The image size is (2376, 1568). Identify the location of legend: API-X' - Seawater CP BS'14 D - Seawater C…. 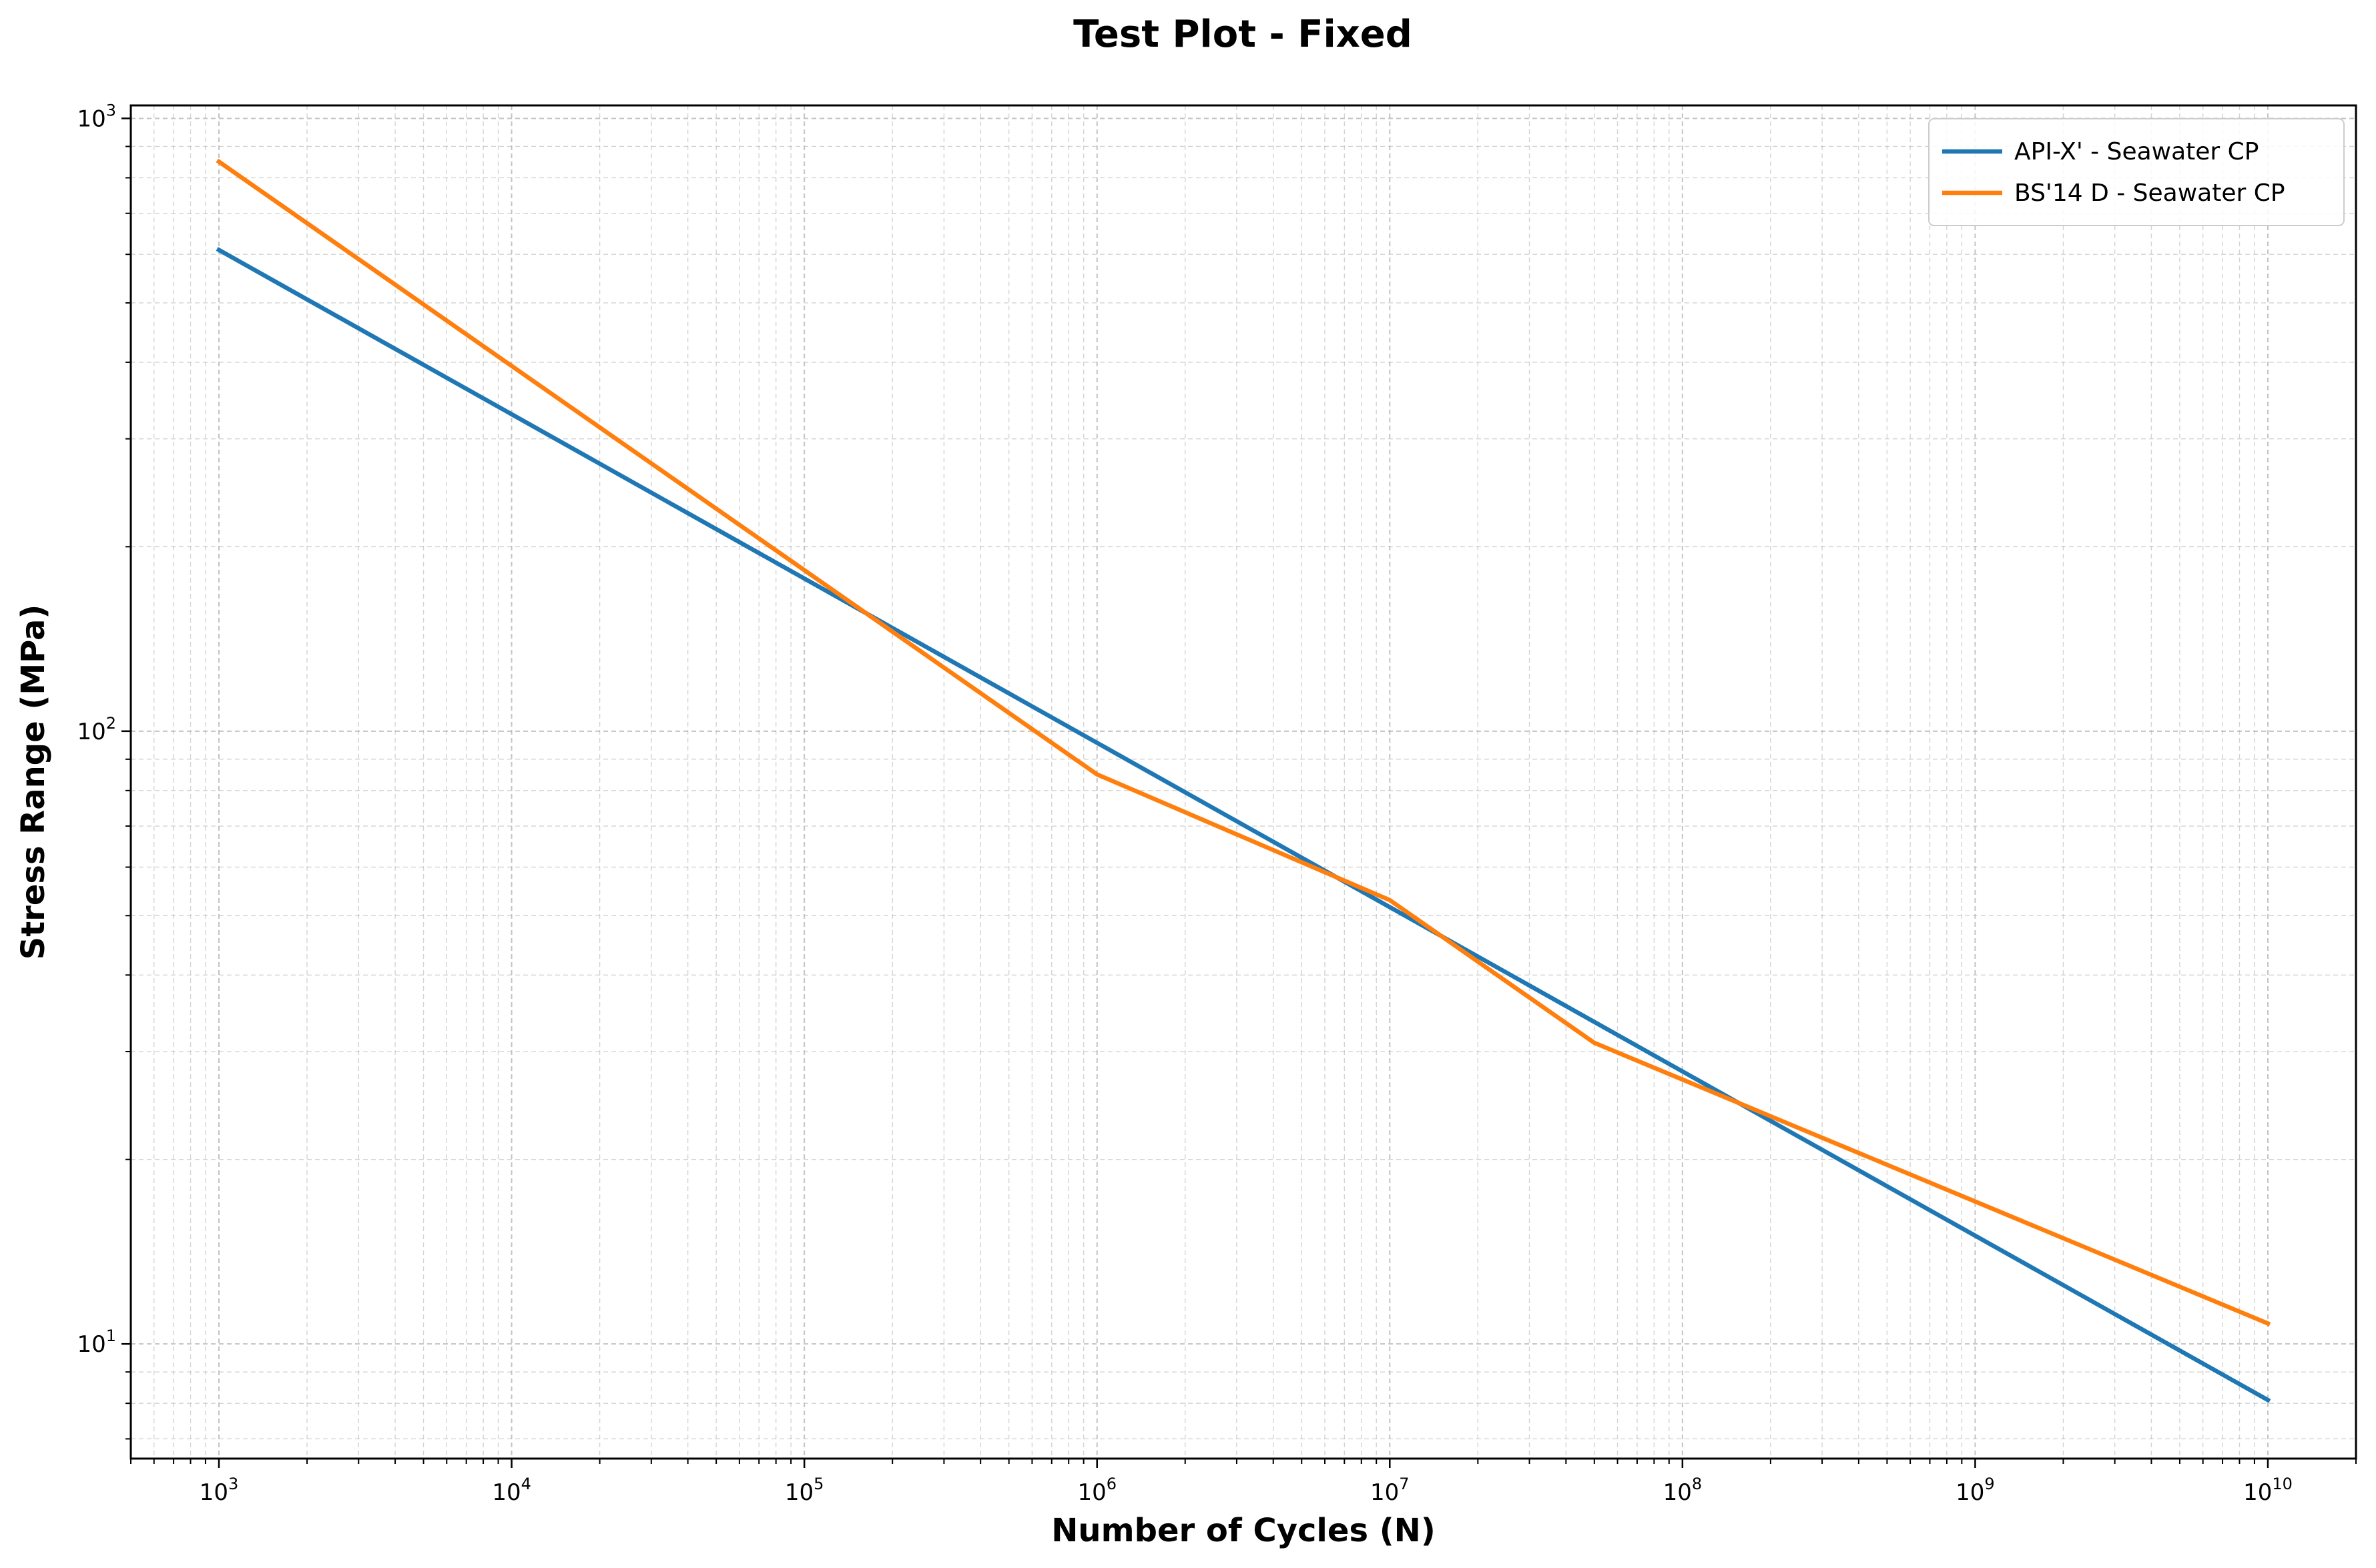
(2136, 172).